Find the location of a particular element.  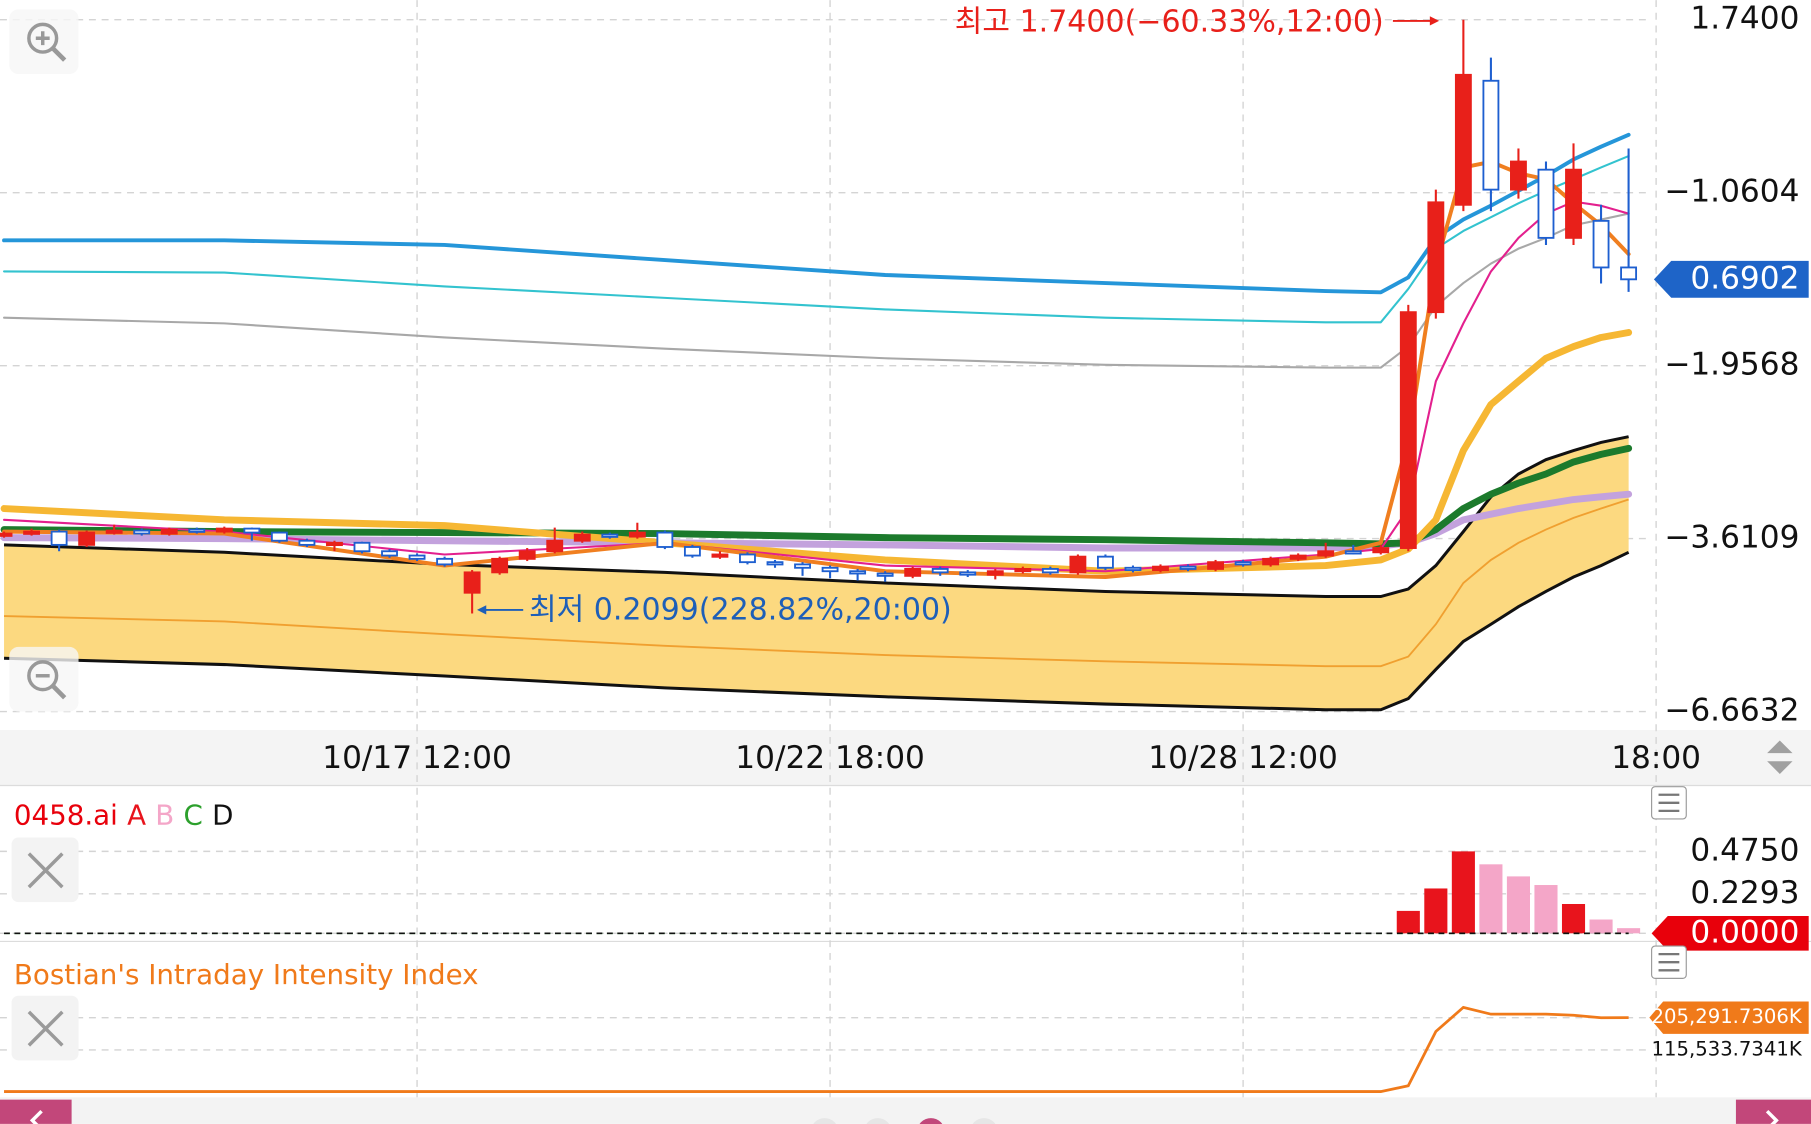

band-middle is located at coordinates (816, 583).